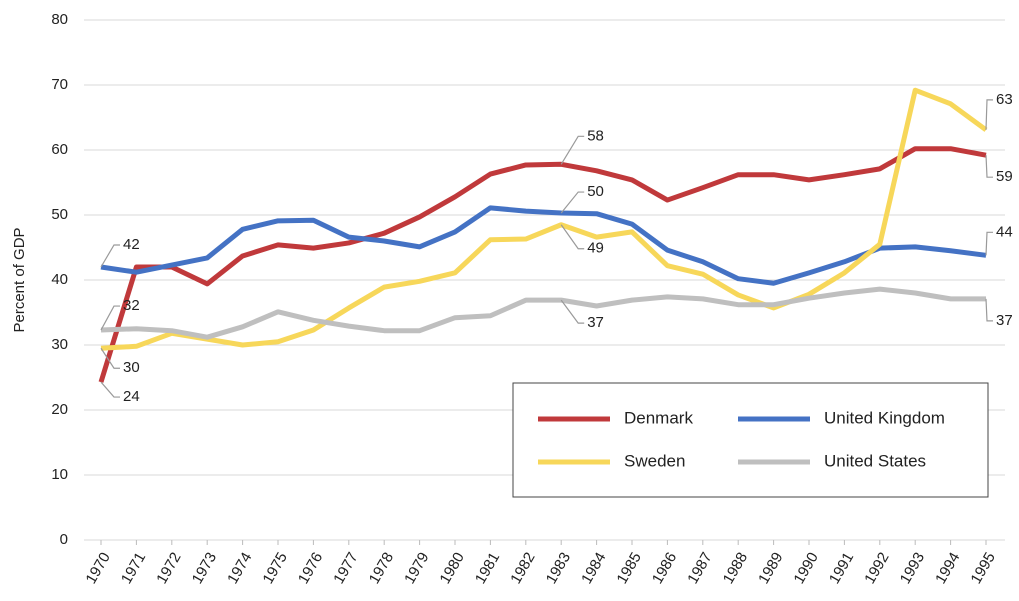 The width and height of the screenshot is (1019, 601). I want to click on x-tick-label: 1984, so click(593, 567).